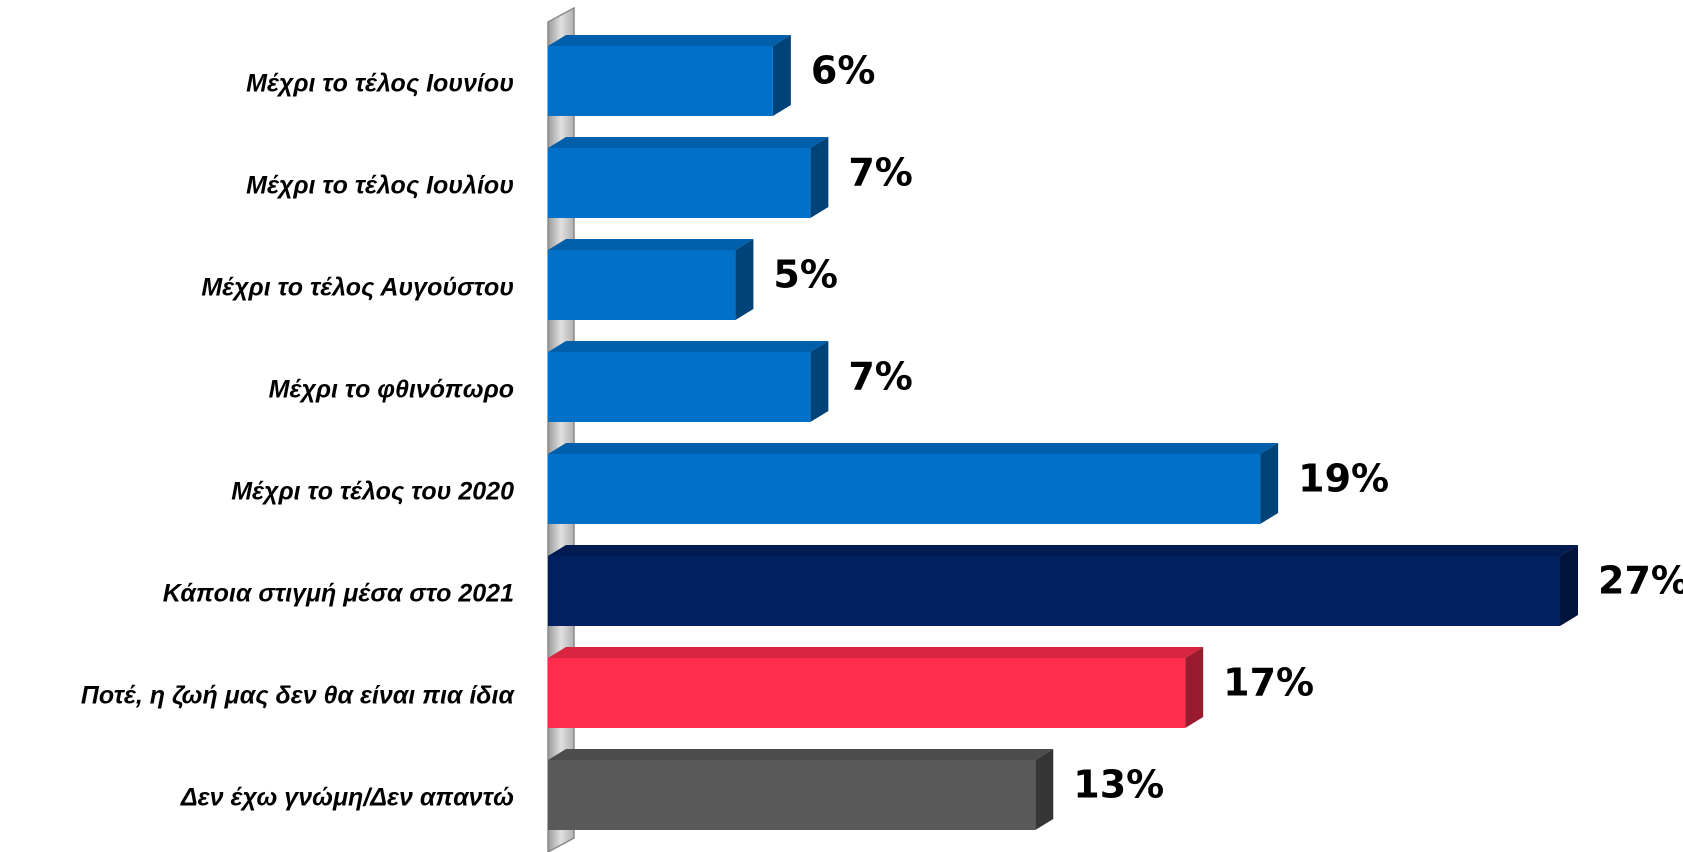 The width and height of the screenshot is (1683, 852). Describe the element at coordinates (1343, 479) in the screenshot. I see `value-label: 19%` at that location.